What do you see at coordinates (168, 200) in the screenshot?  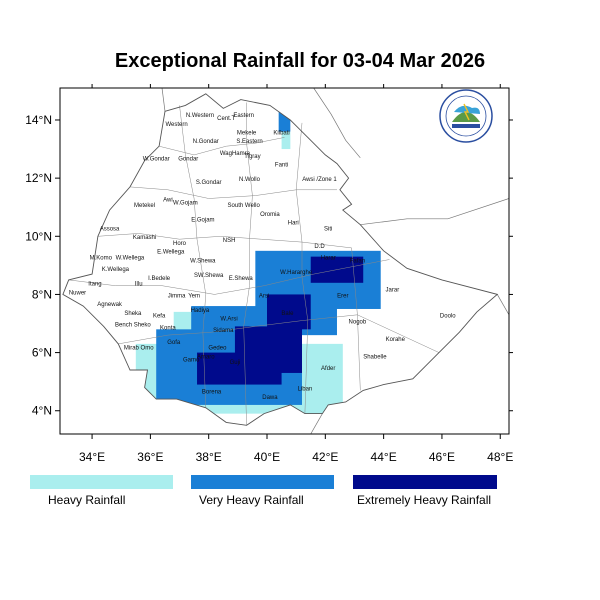 I see `place-label: Awi` at bounding box center [168, 200].